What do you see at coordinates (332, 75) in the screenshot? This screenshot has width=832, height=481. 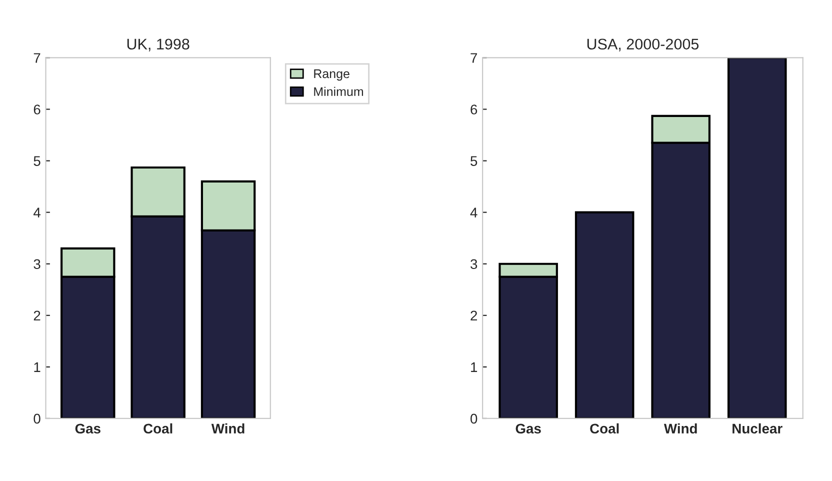 I see `legend-label: Range` at bounding box center [332, 75].